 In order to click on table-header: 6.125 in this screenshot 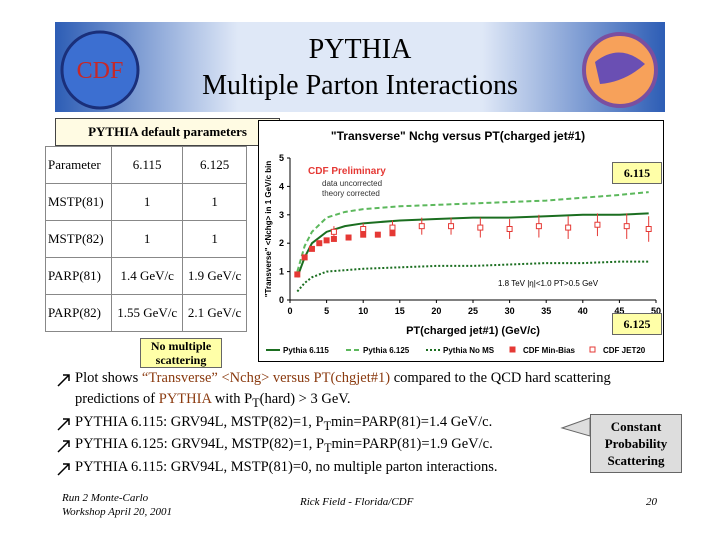, I will do `click(214, 165)`.